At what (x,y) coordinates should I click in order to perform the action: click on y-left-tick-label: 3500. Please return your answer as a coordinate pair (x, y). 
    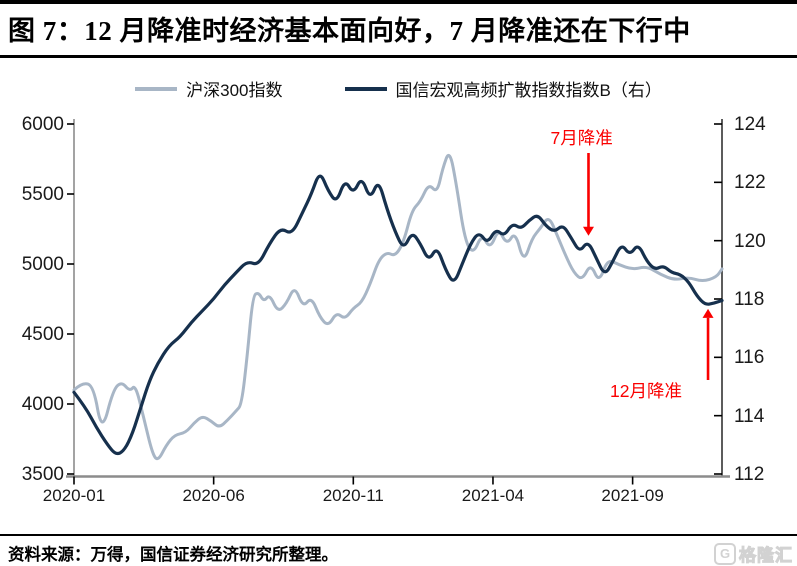
    Looking at the image, I should click on (42, 474).